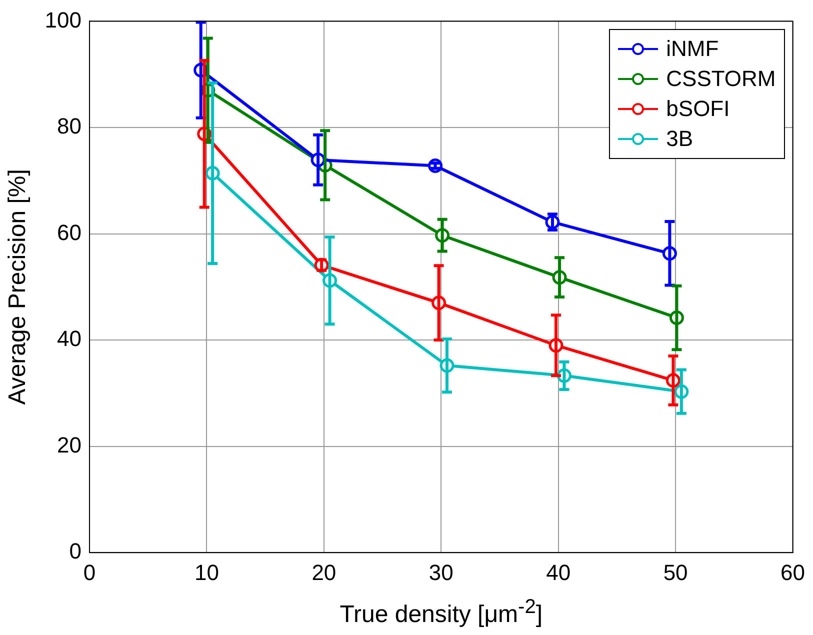 This screenshot has width=813, height=635. Describe the element at coordinates (69, 126) in the screenshot. I see `y-tick-label: 80` at that location.